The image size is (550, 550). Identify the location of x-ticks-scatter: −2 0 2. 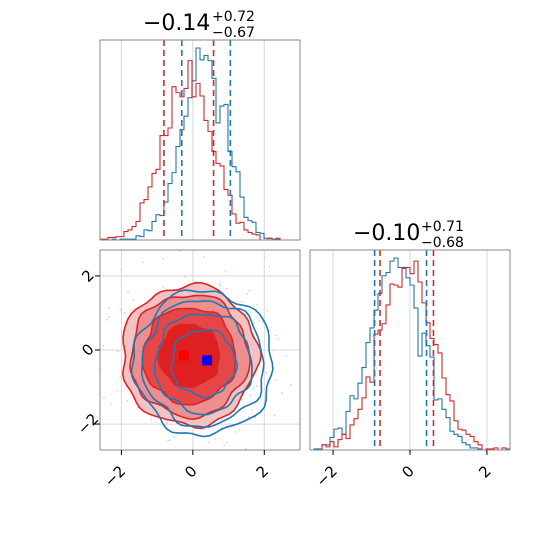
(186, 470).